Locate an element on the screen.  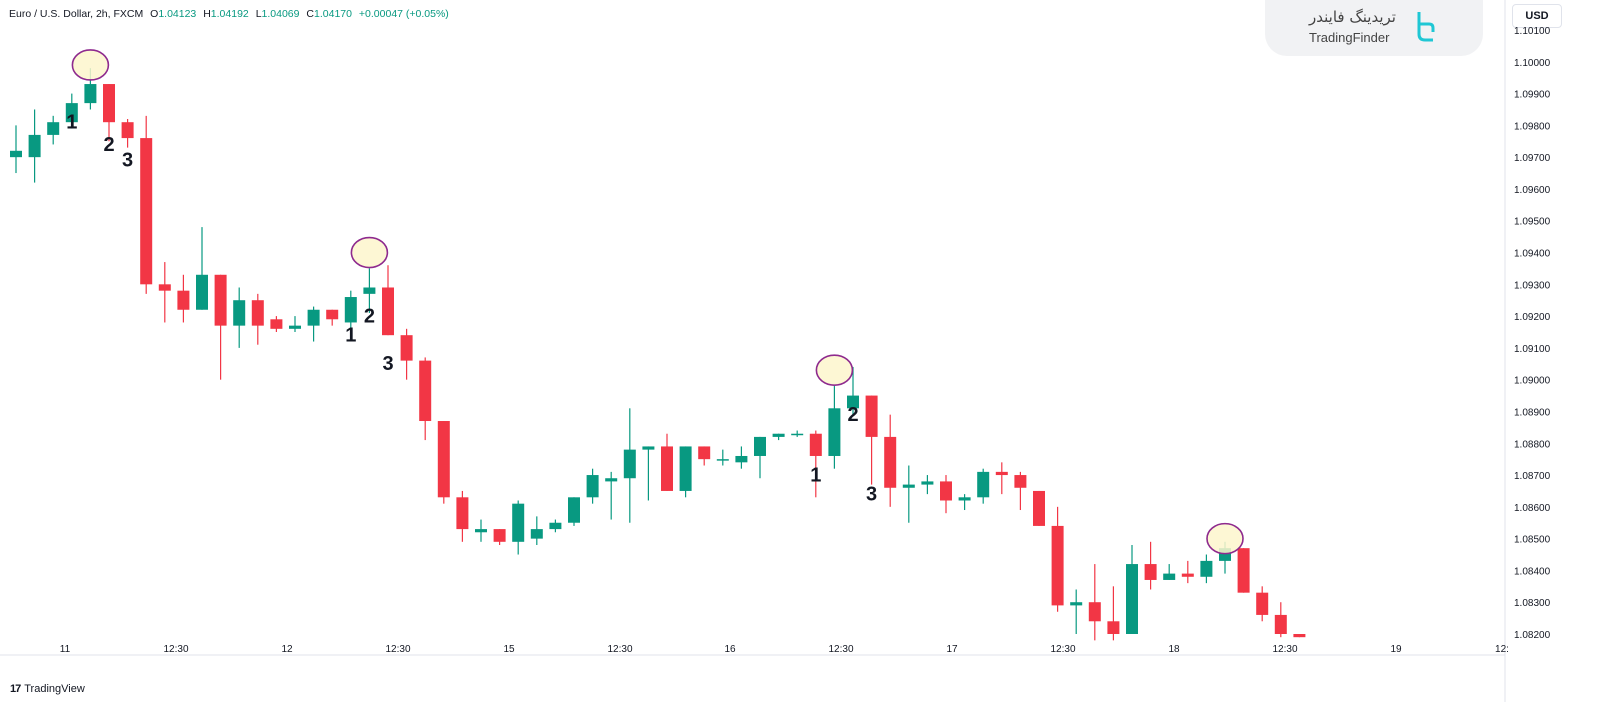
x-tick-label: 12 is located at coordinates (287, 649).